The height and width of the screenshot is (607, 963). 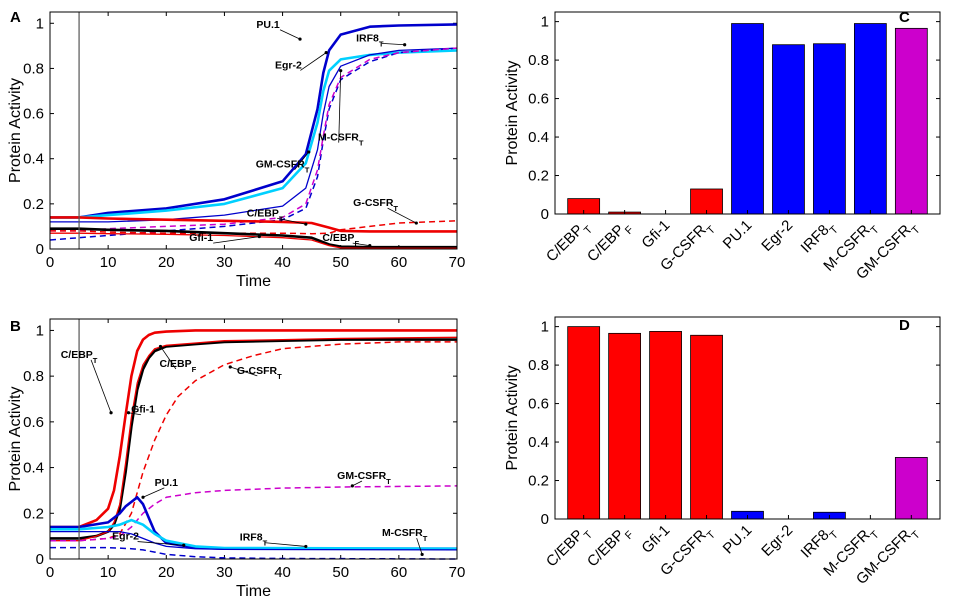 I want to click on series-line-irf8-t, so click(x=254, y=135).